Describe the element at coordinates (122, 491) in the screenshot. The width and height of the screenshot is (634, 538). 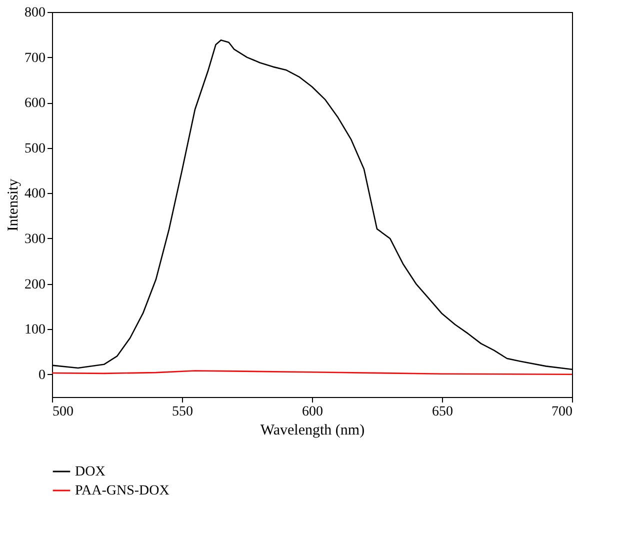
I see `legend-label: PAA-GNS-DOX` at that location.